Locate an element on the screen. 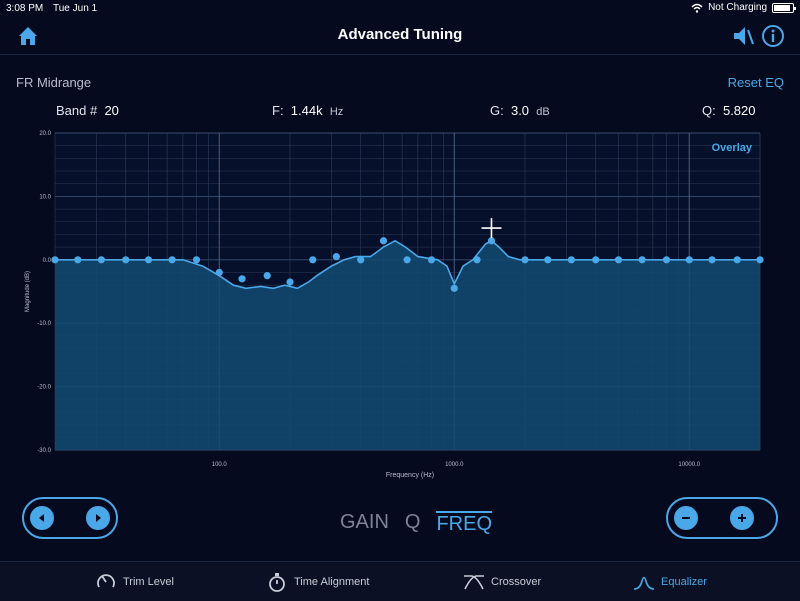 This screenshot has width=800, height=601. q-readout: Q: 5.820 is located at coordinates (729, 110).